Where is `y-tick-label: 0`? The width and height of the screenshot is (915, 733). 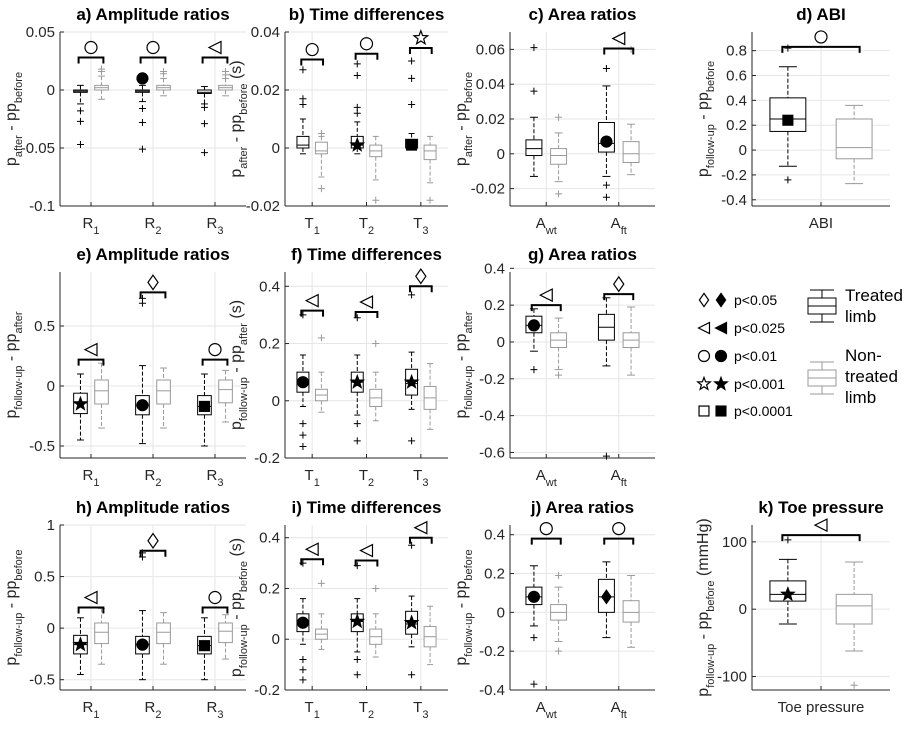
y-tick-label: 0 is located at coordinates (276, 401).